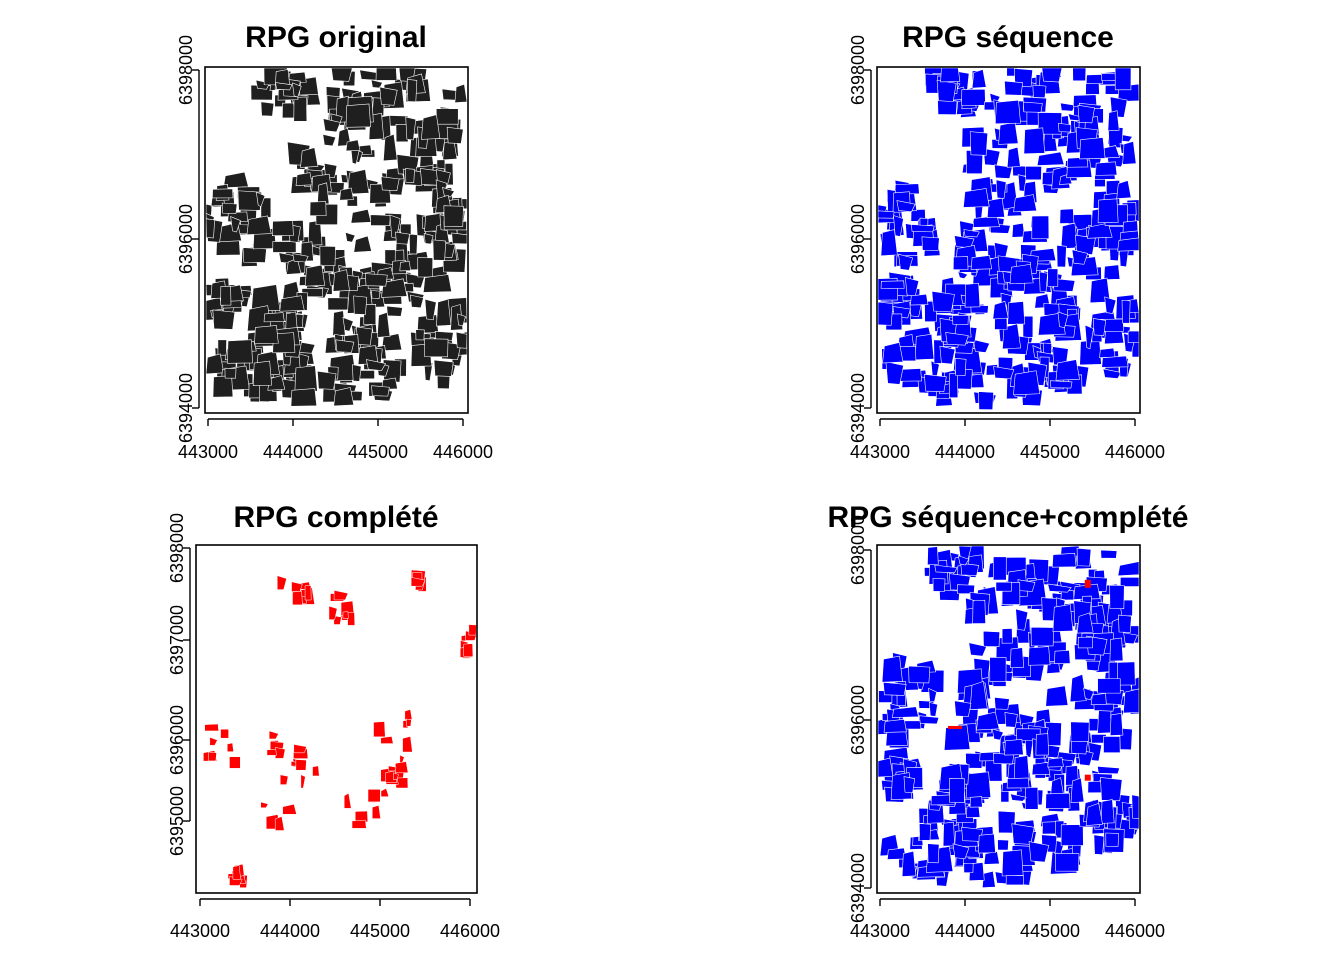 The height and width of the screenshot is (960, 1344). Describe the element at coordinates (177, 821) in the screenshot. I see `y-tick-label: 6395000` at that location.